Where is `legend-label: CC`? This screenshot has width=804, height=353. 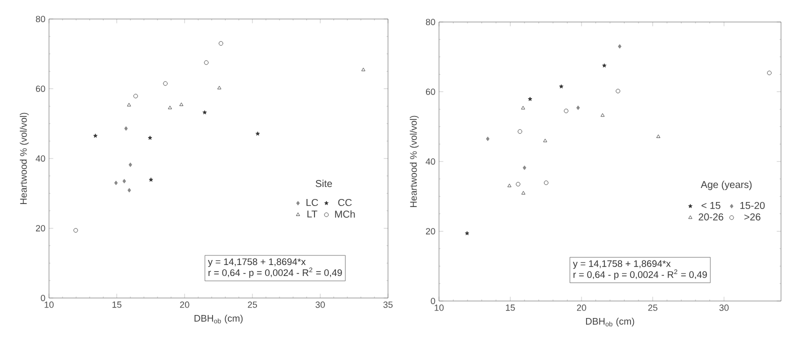 legend-label: CC is located at coordinates (345, 202).